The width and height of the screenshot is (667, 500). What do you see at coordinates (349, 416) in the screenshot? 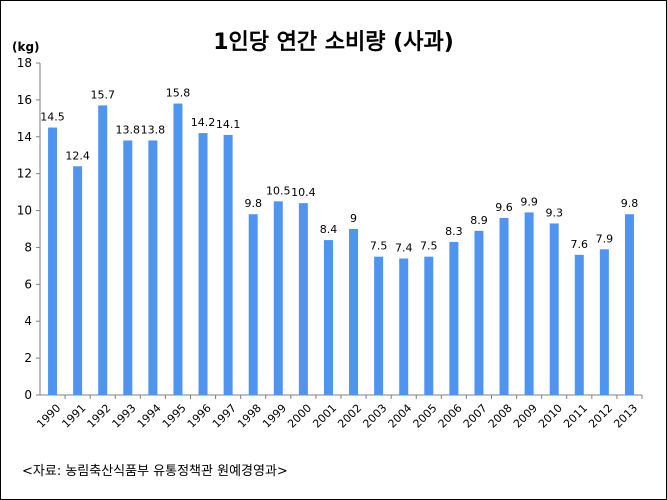
I see `x-tick-label-2002: 2002` at bounding box center [349, 416].